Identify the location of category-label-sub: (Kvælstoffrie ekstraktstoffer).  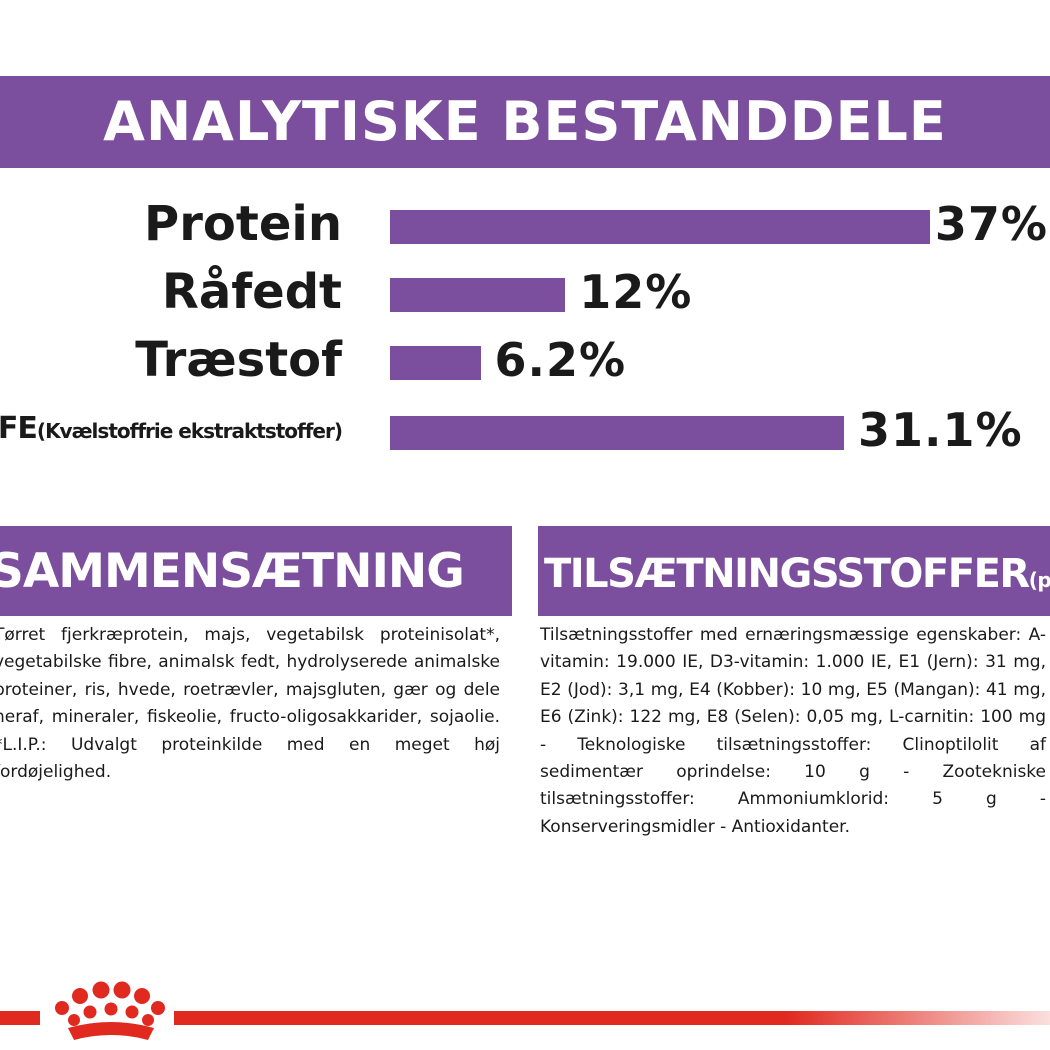
(189, 431).